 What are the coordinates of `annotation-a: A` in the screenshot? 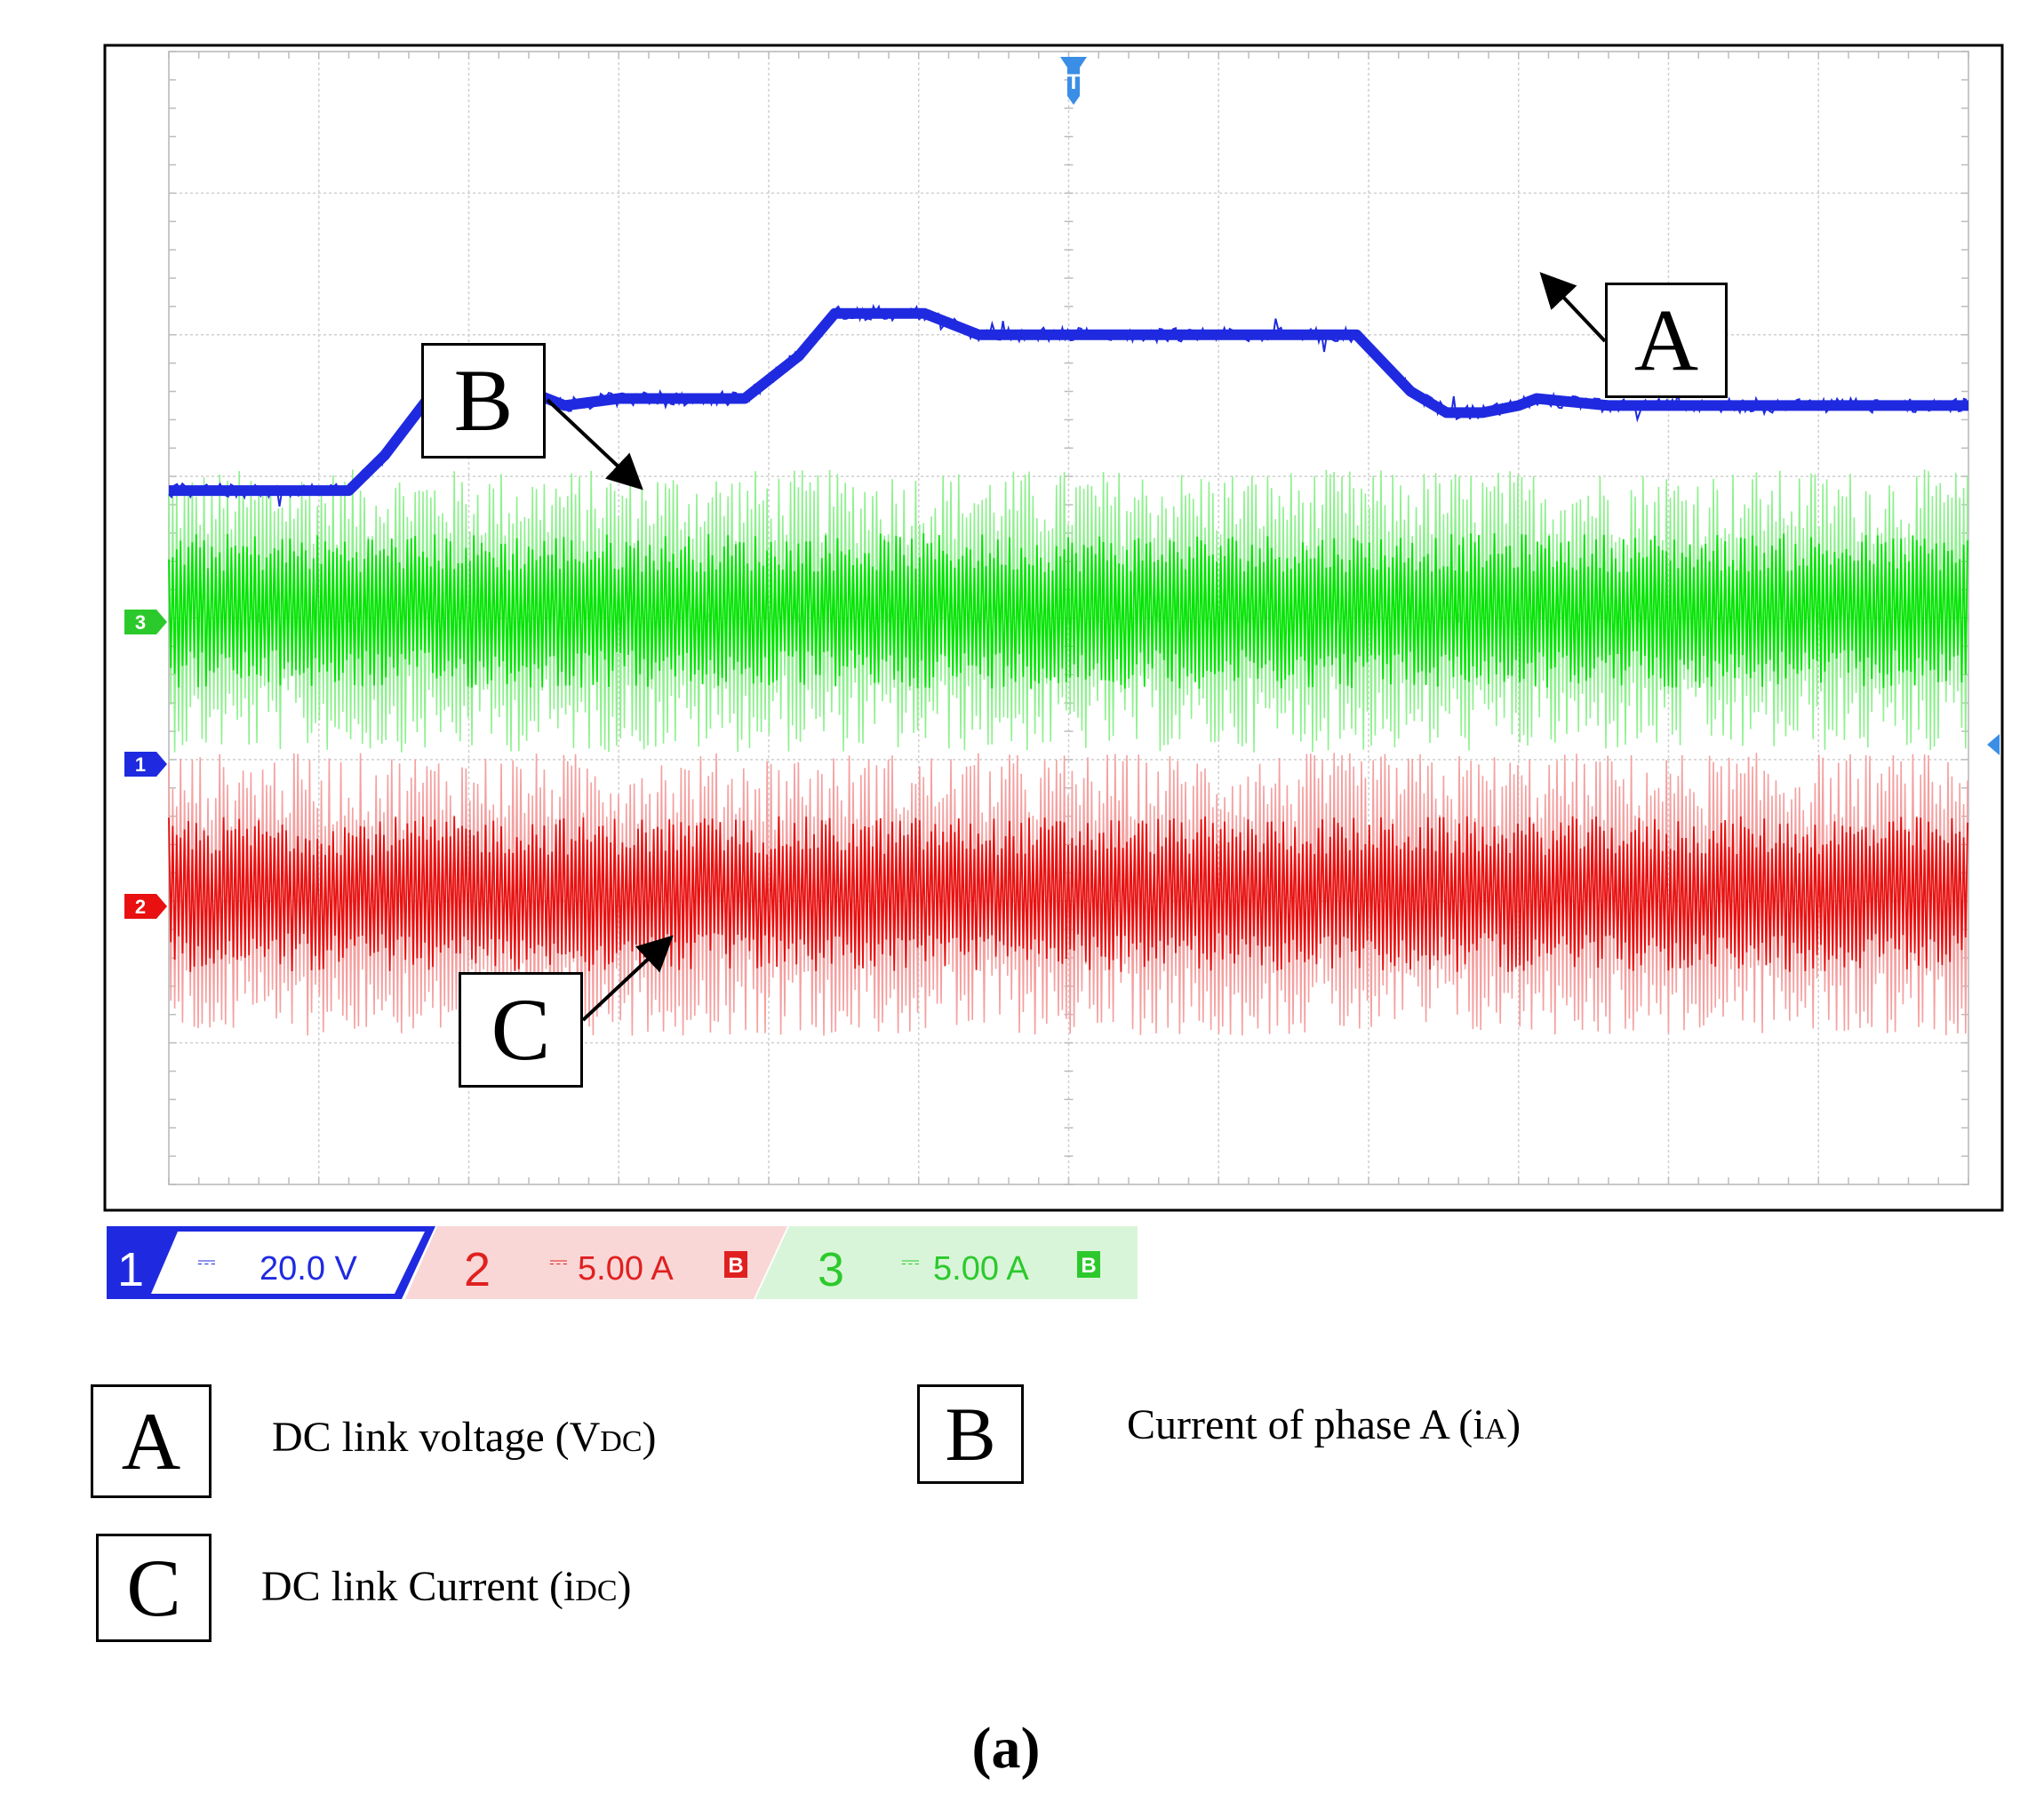 It's located at (1666, 340).